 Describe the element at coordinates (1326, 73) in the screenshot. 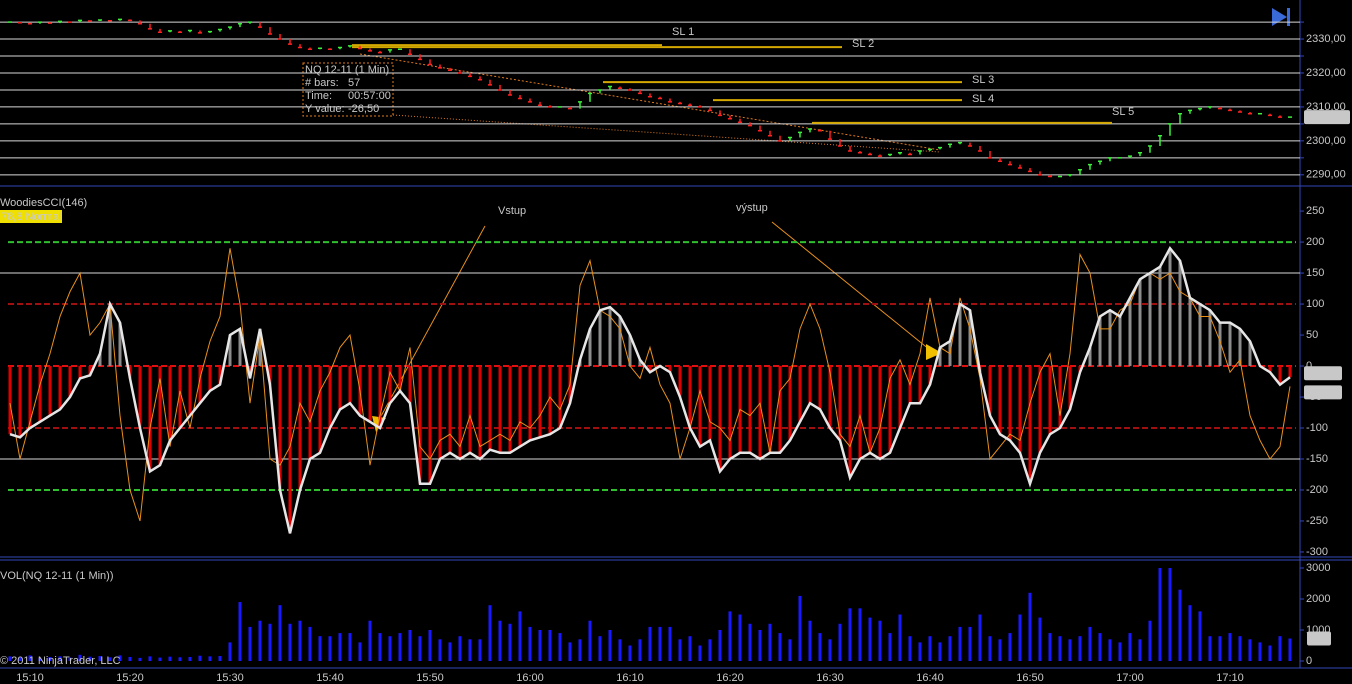

I see `y-tick-label: 2320,00` at that location.